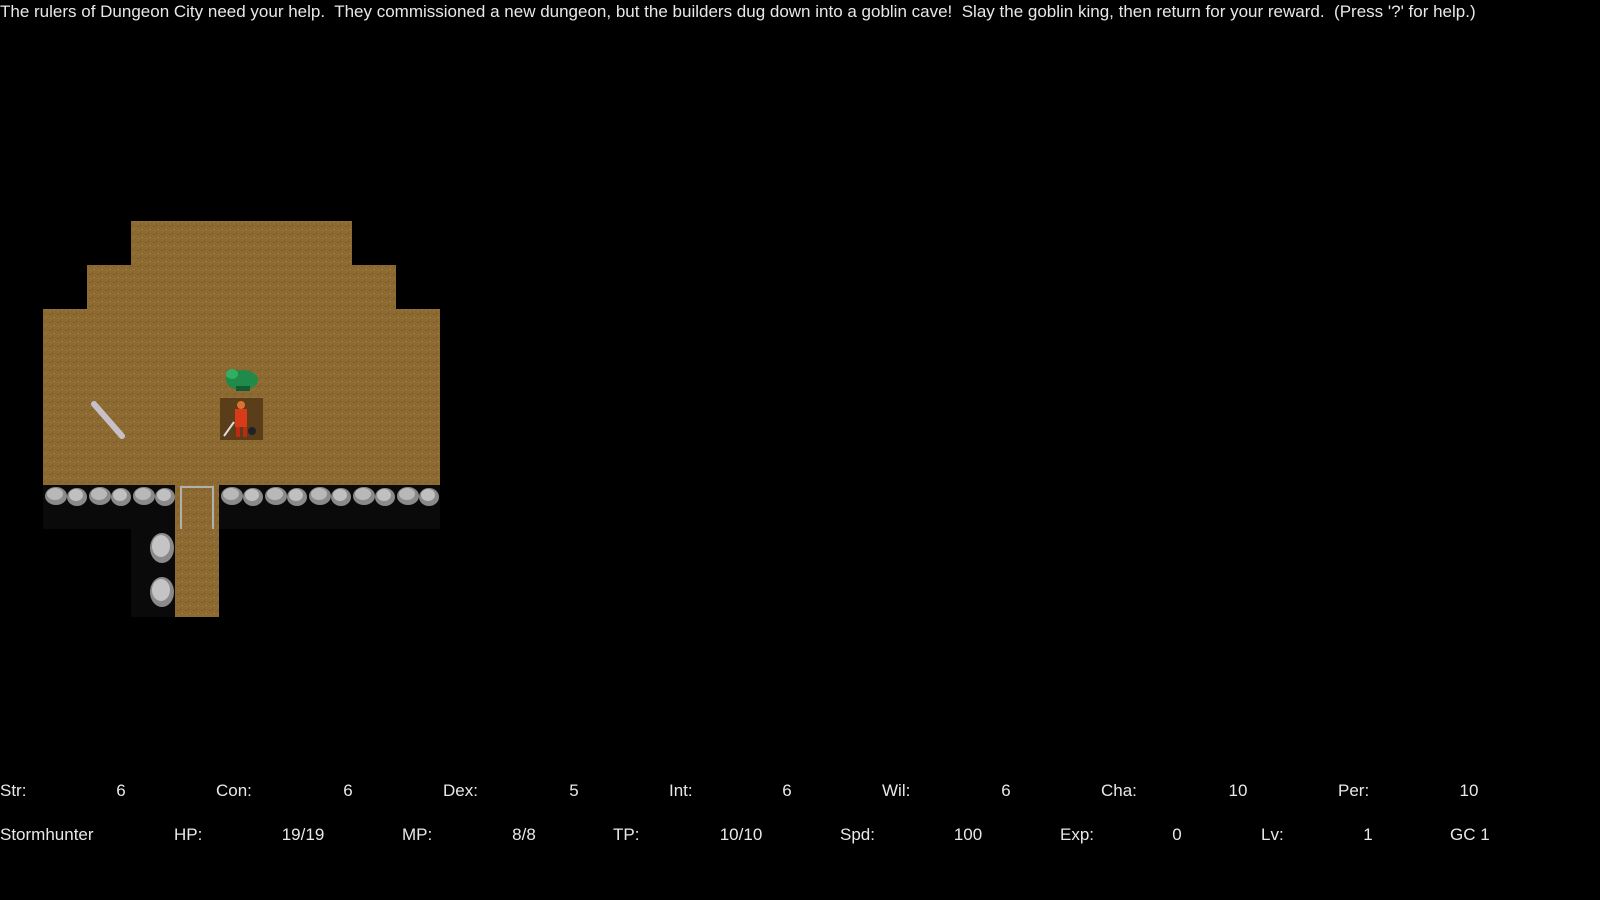 The width and height of the screenshot is (1600, 900). What do you see at coordinates (626, 834) in the screenshot?
I see `status-label: TP:` at bounding box center [626, 834].